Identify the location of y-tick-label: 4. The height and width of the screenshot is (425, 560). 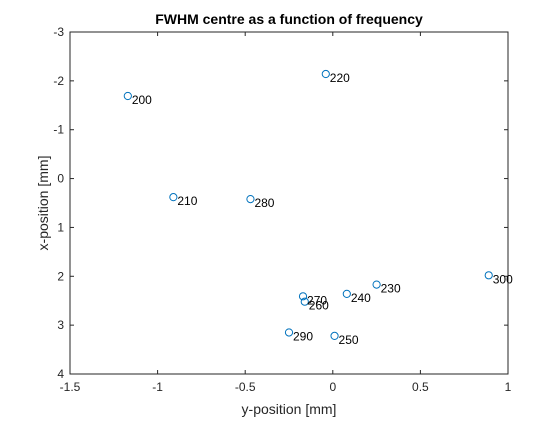
(60, 374).